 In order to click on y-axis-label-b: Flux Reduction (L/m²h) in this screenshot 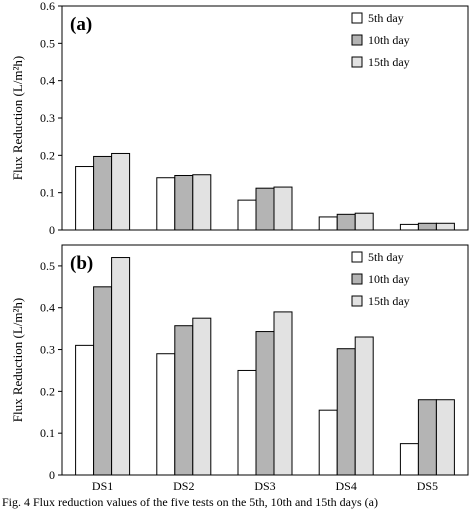, I will do `click(17, 360)`.